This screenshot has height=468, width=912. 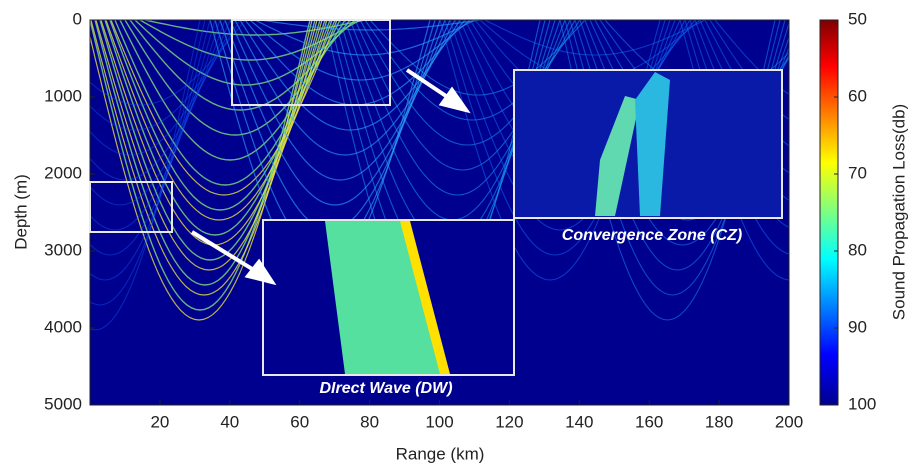 What do you see at coordinates (857, 172) in the screenshot?
I see `colorbar-tick-label: 70` at bounding box center [857, 172].